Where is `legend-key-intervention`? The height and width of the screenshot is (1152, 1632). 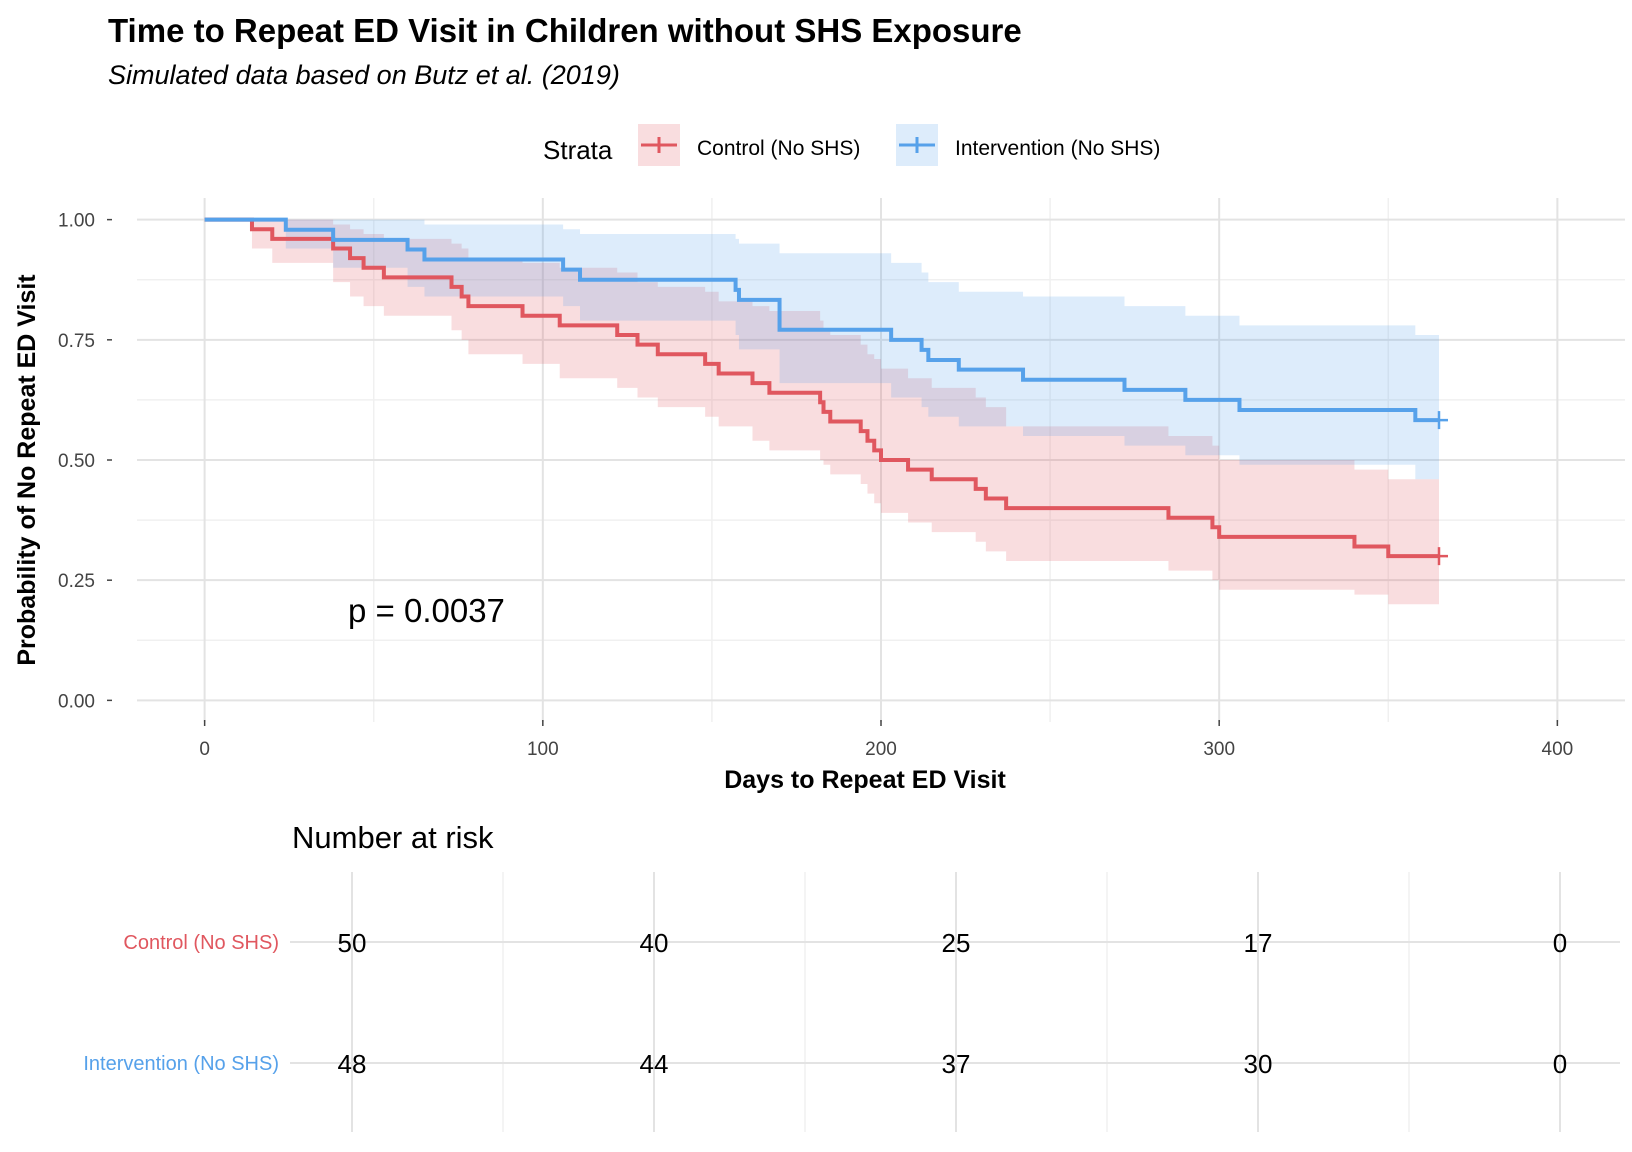
legend-key-intervention is located at coordinates (917, 145).